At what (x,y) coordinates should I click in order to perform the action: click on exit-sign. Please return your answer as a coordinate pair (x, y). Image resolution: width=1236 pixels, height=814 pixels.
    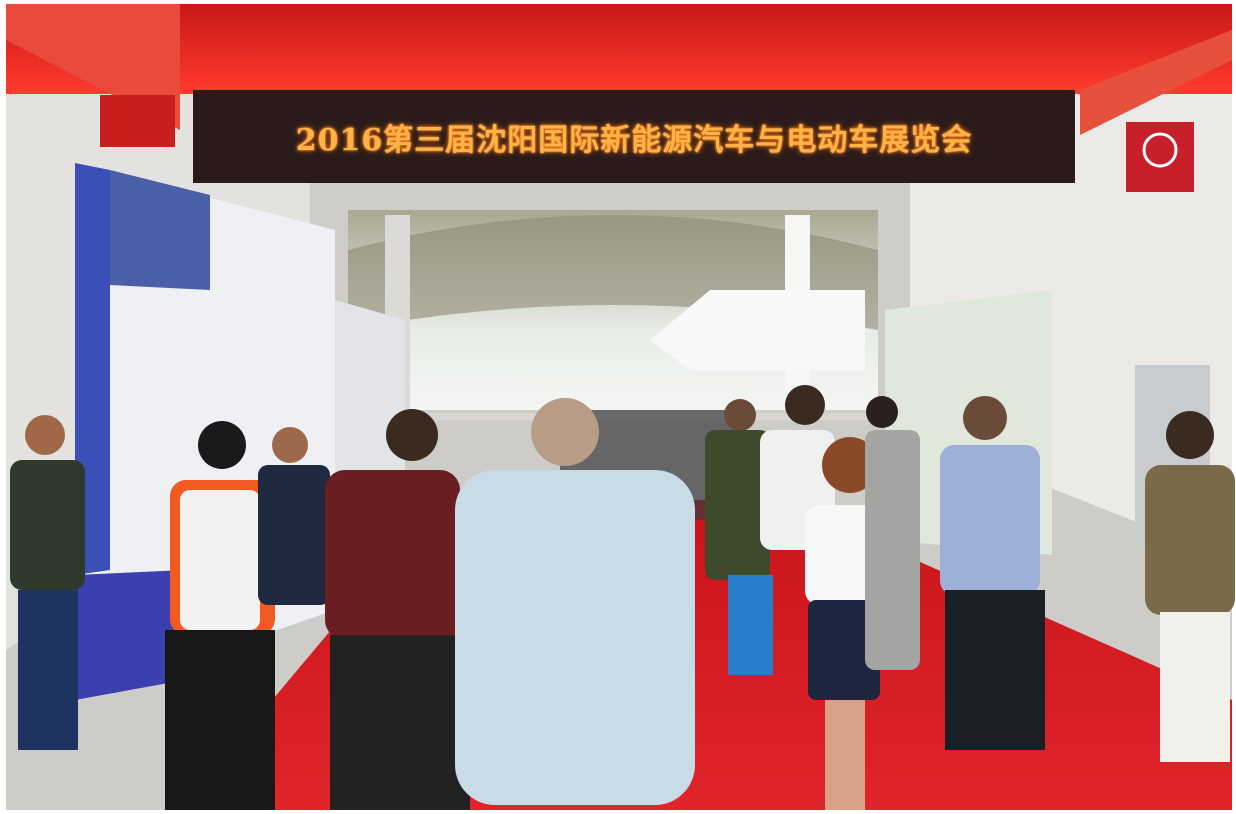
    Looking at the image, I should click on (137, 121).